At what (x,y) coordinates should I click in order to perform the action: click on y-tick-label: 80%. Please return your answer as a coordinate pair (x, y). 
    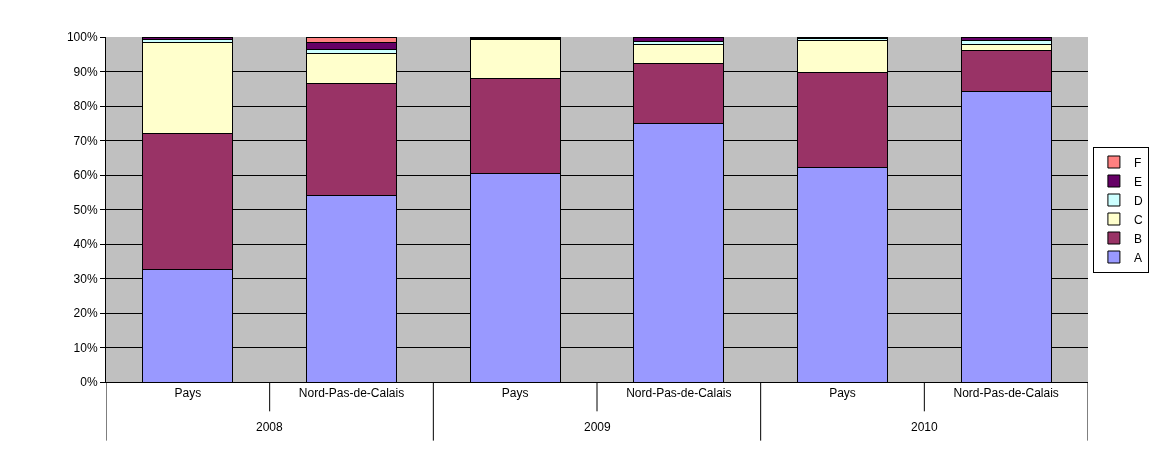
    Looking at the image, I should click on (85, 106).